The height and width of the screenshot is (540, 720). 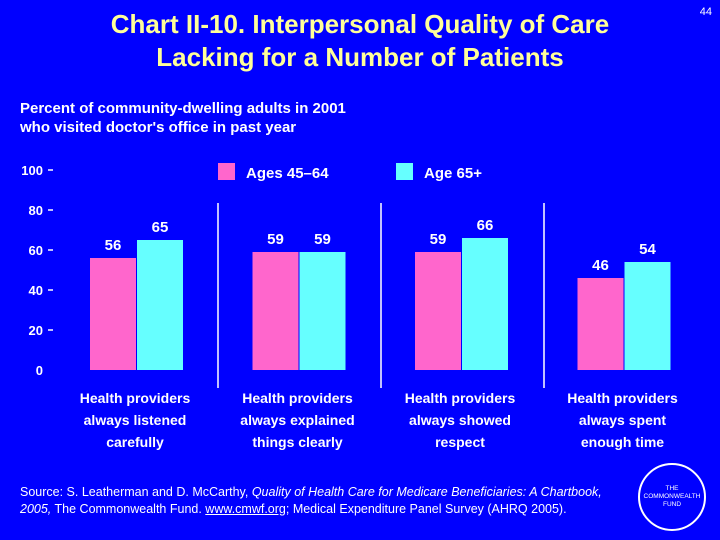 I want to click on data-label: 66, so click(x=485, y=225).